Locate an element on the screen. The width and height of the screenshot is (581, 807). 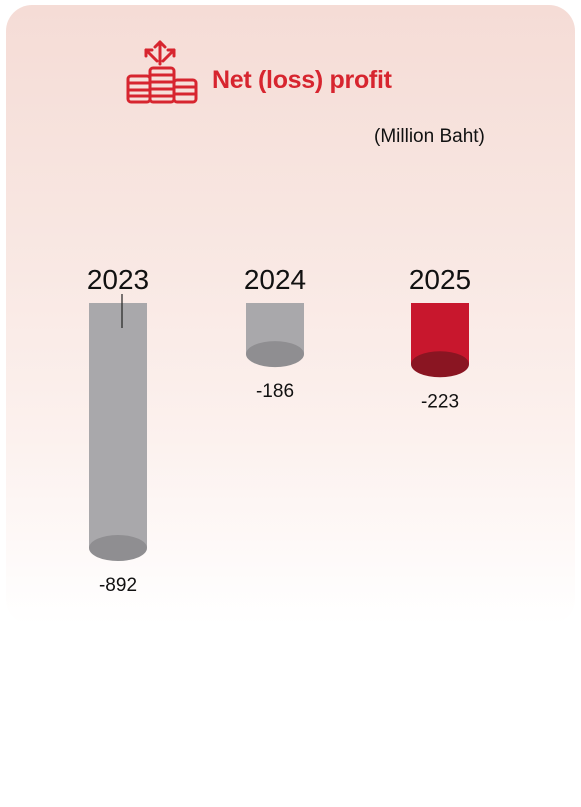
category-label-2024: 2024 is located at coordinates (275, 279).